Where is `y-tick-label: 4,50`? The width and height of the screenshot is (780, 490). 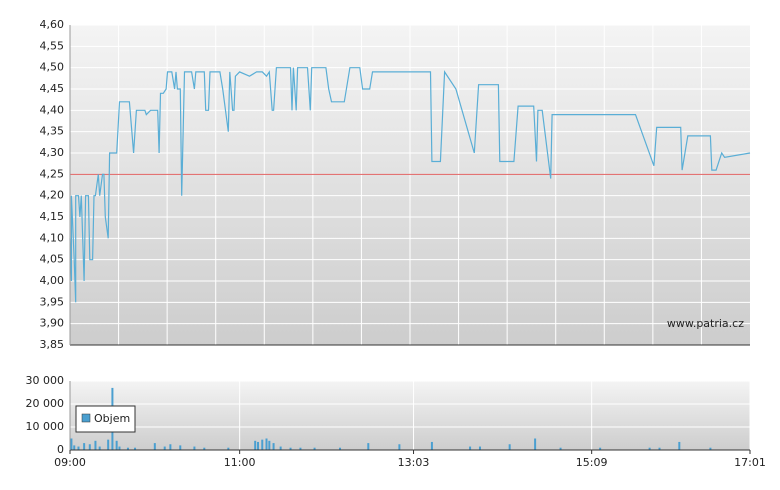
y-tick-label: 4,50 is located at coordinates (52, 67).